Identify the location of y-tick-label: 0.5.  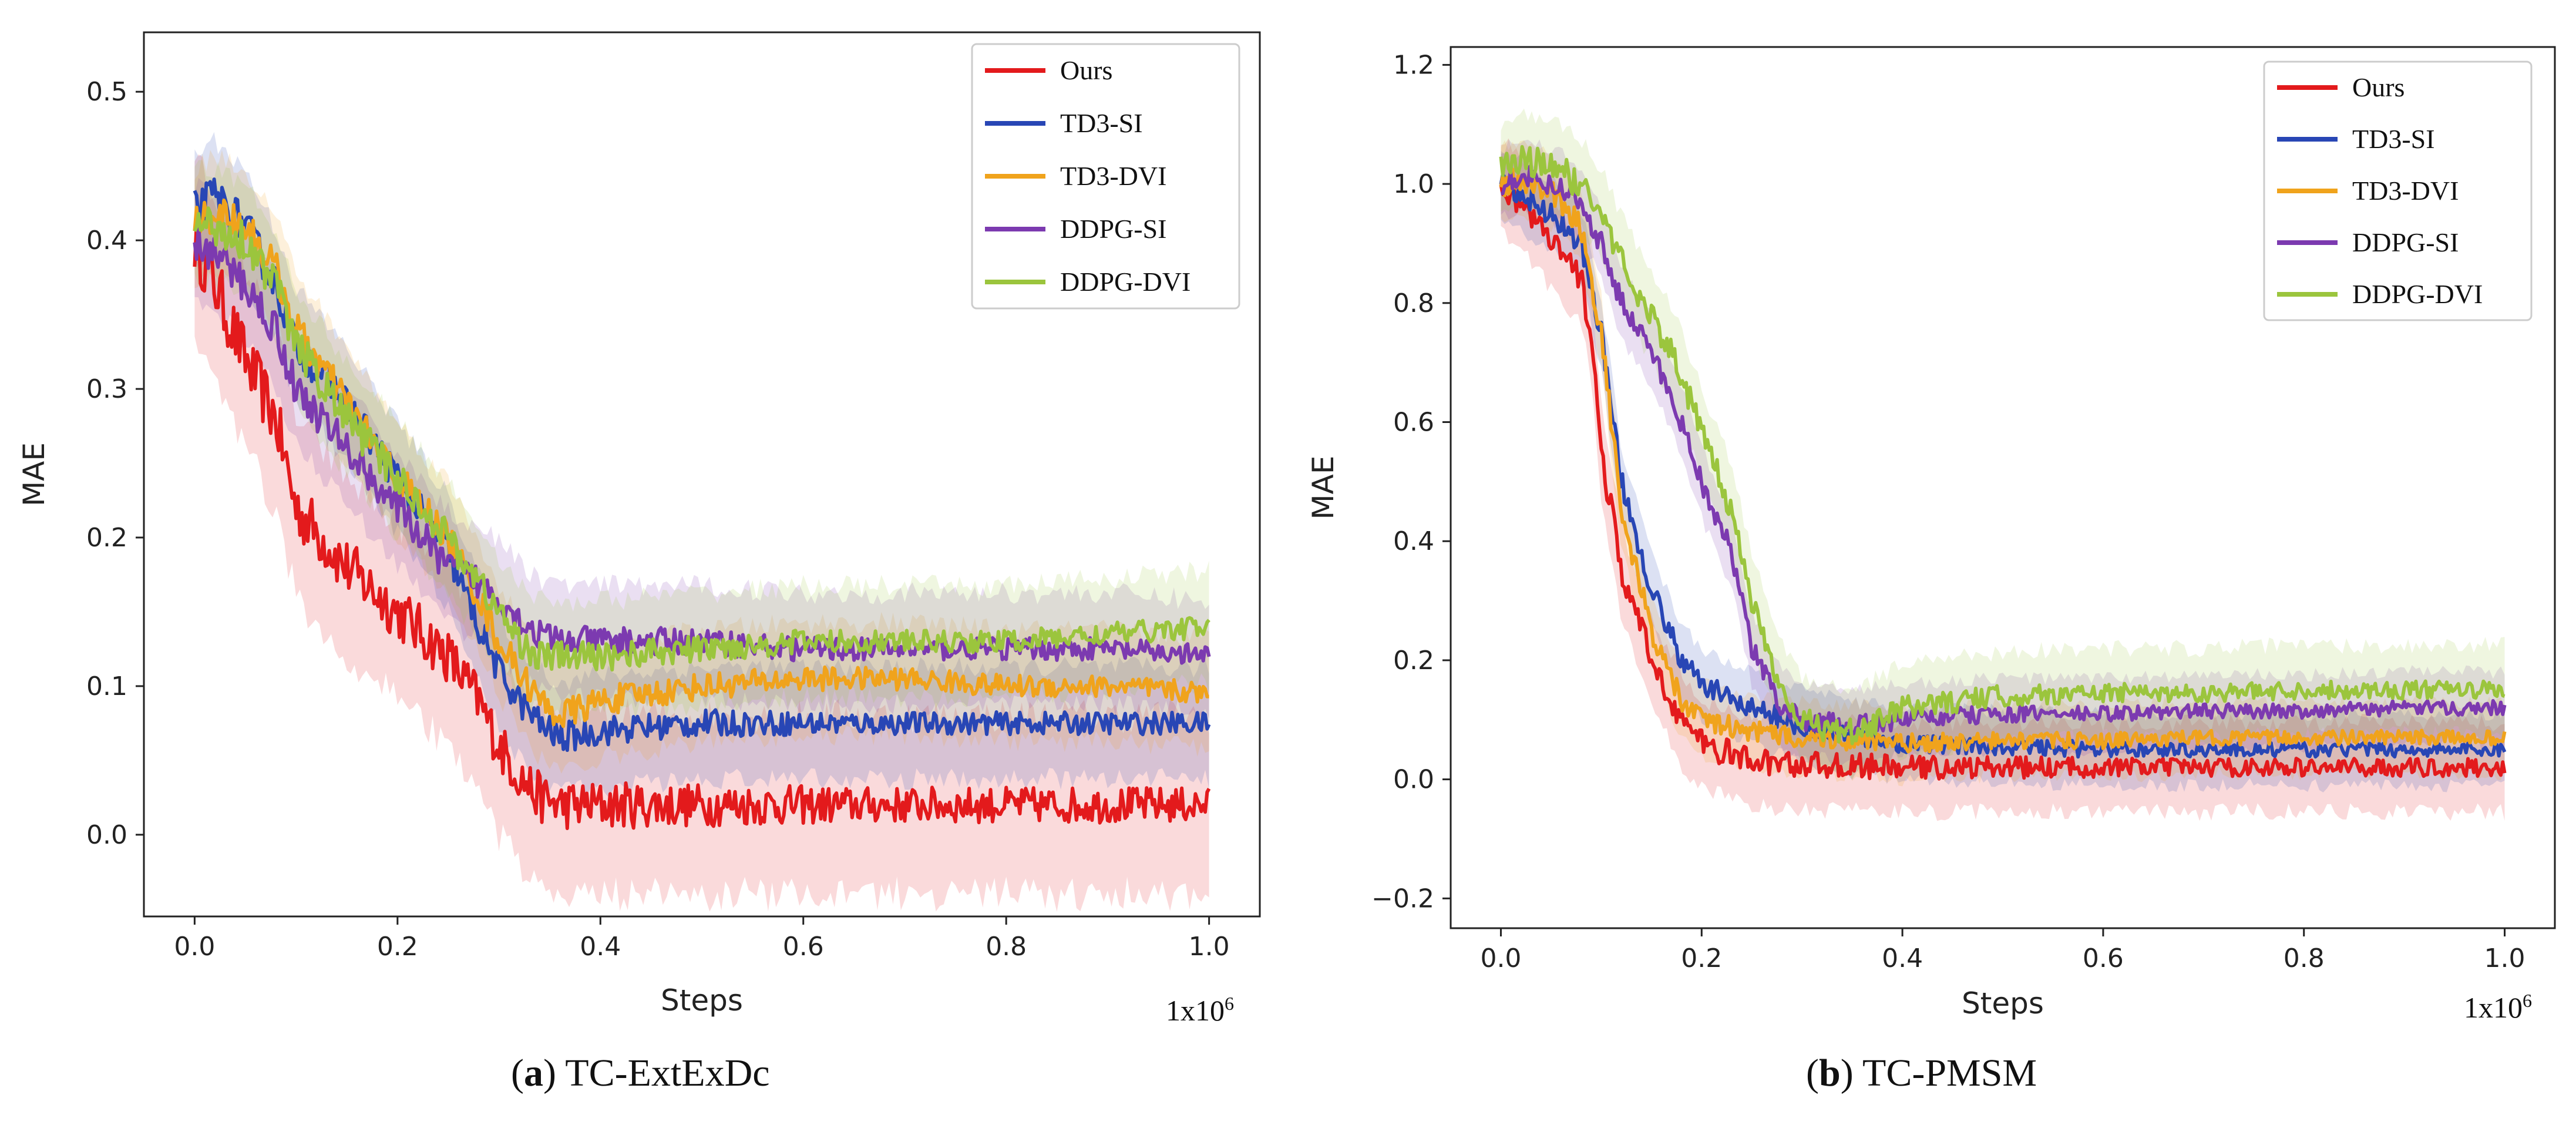
(107, 92).